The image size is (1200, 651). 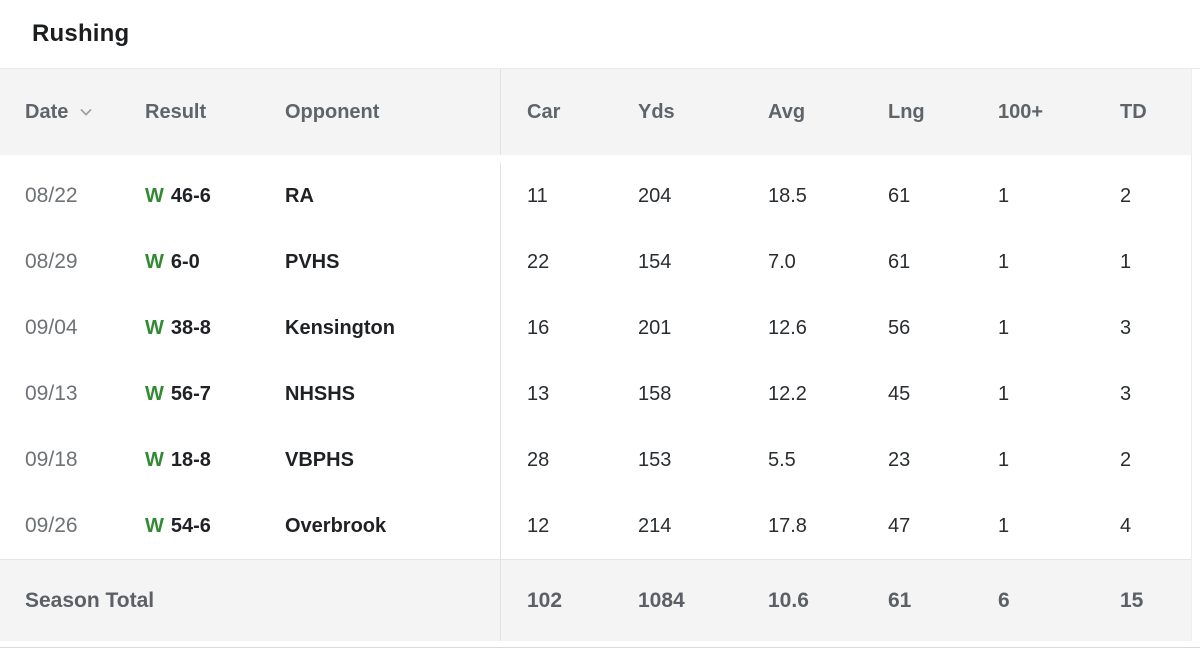 What do you see at coordinates (215, 460) in the screenshot?
I see `result-cell: W 18-8` at bounding box center [215, 460].